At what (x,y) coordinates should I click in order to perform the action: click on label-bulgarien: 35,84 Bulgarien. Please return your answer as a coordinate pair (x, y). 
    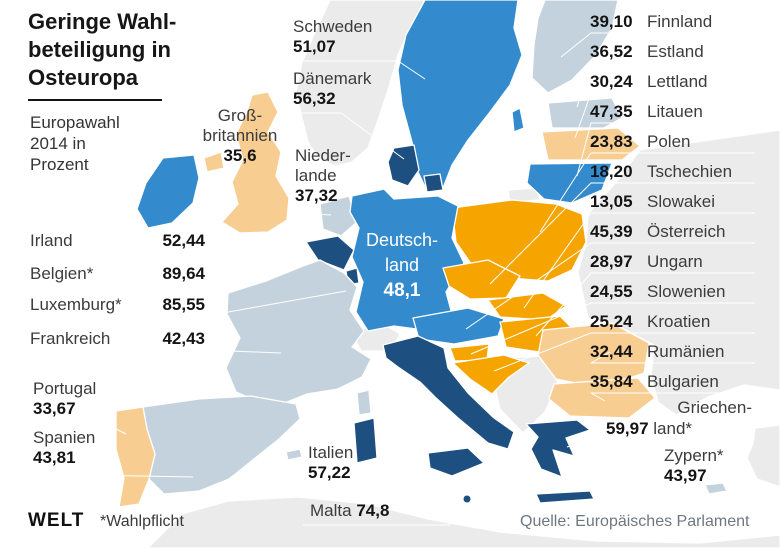
    Looking at the image, I should click on (654, 381).